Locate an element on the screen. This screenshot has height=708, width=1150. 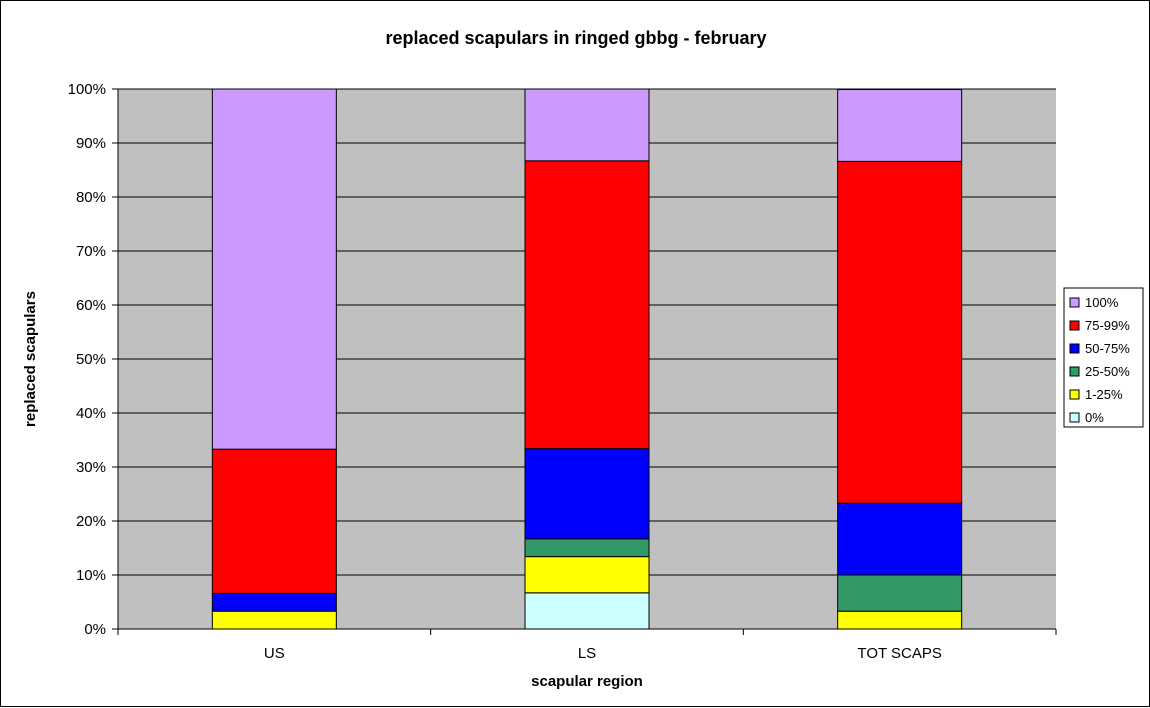
legend-label: 0% is located at coordinates (1094, 417).